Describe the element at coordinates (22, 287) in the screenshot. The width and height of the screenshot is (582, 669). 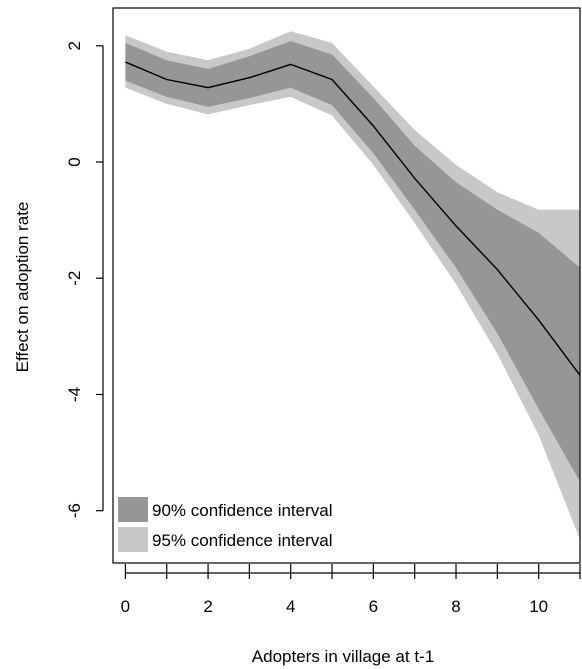
I see `y-axis-title: Effect on adoption rate` at that location.